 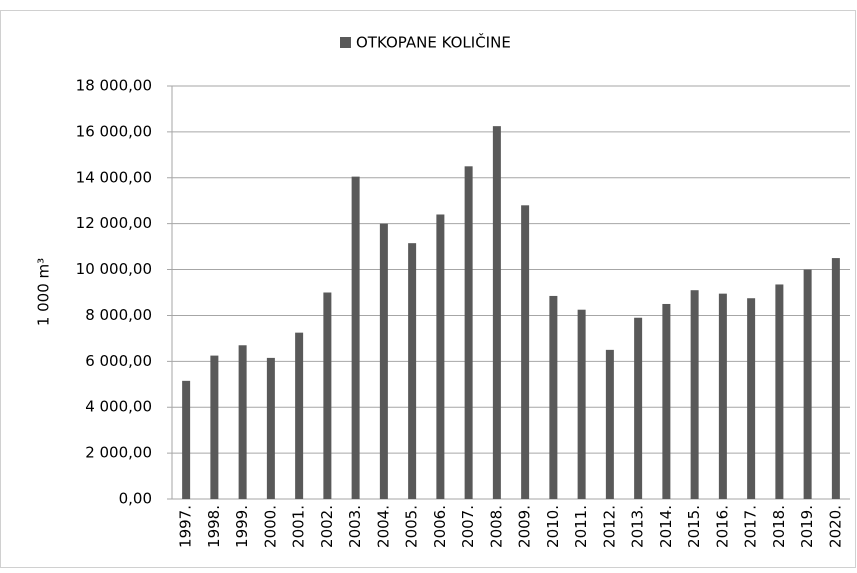 What do you see at coordinates (496, 526) in the screenshot?
I see `x-tick-label: 2008.` at bounding box center [496, 526].